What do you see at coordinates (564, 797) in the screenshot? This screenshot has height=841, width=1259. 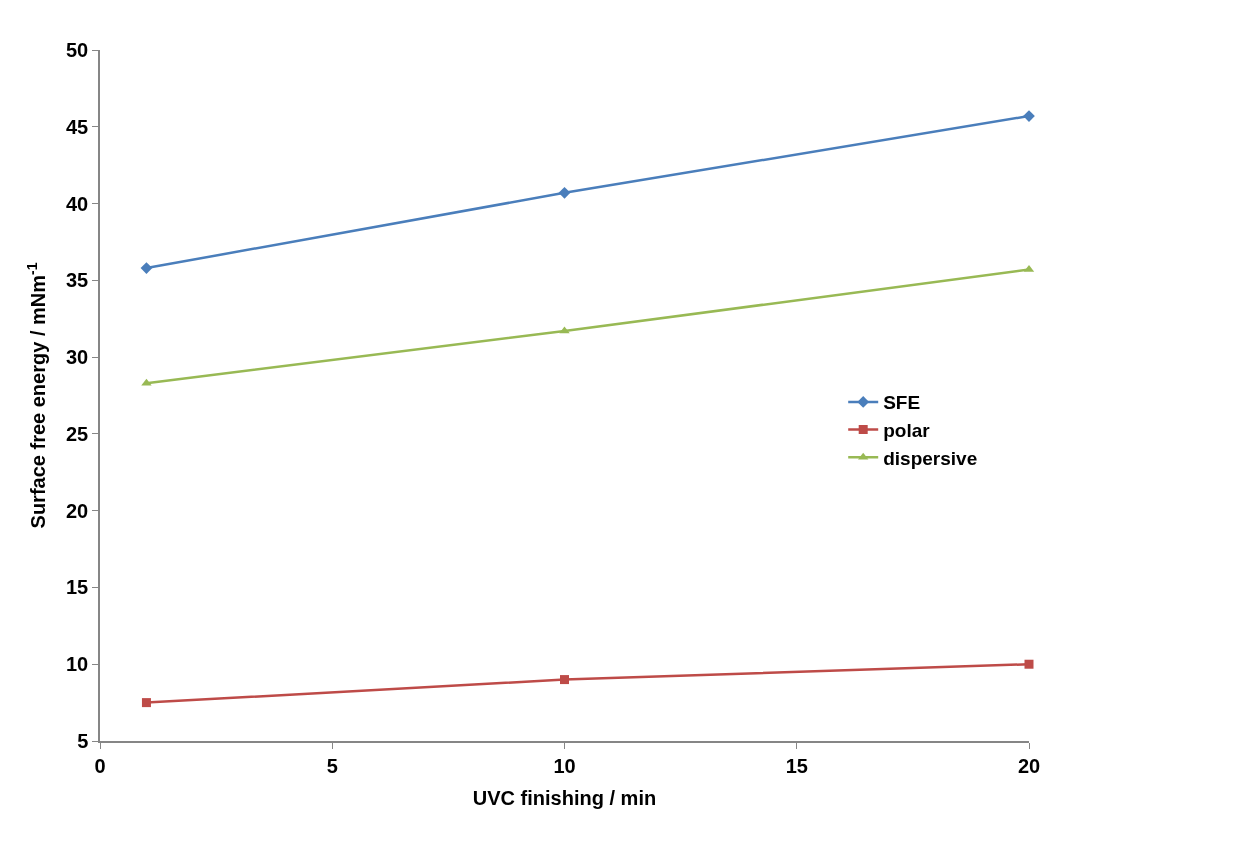 I see `x-axis-title: UVC finishing / min` at bounding box center [564, 797].